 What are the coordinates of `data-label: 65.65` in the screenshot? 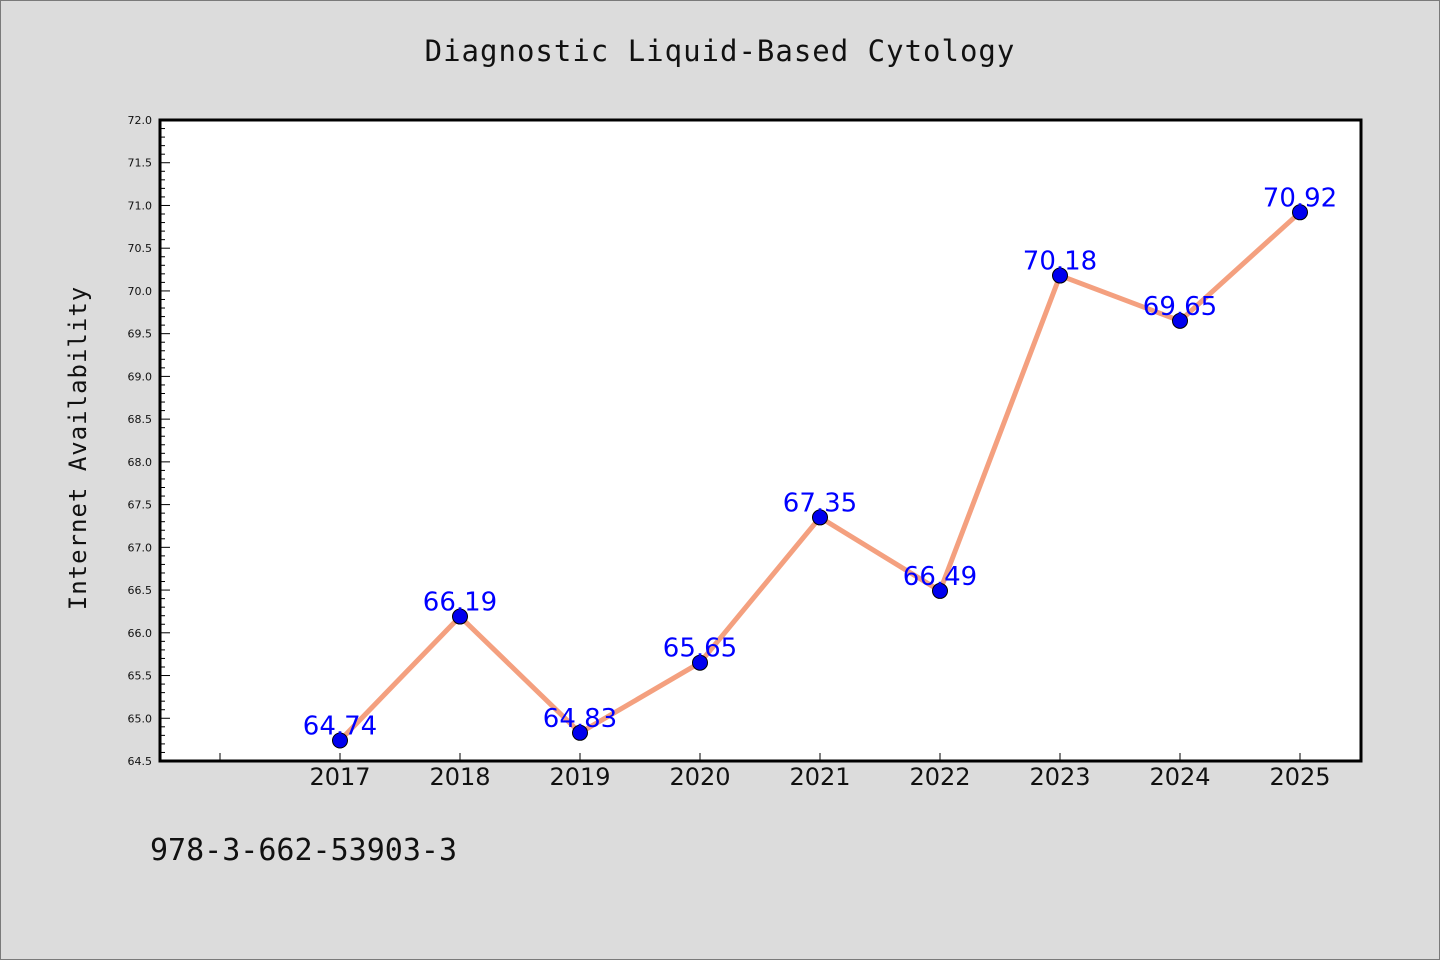 It's located at (700, 649).